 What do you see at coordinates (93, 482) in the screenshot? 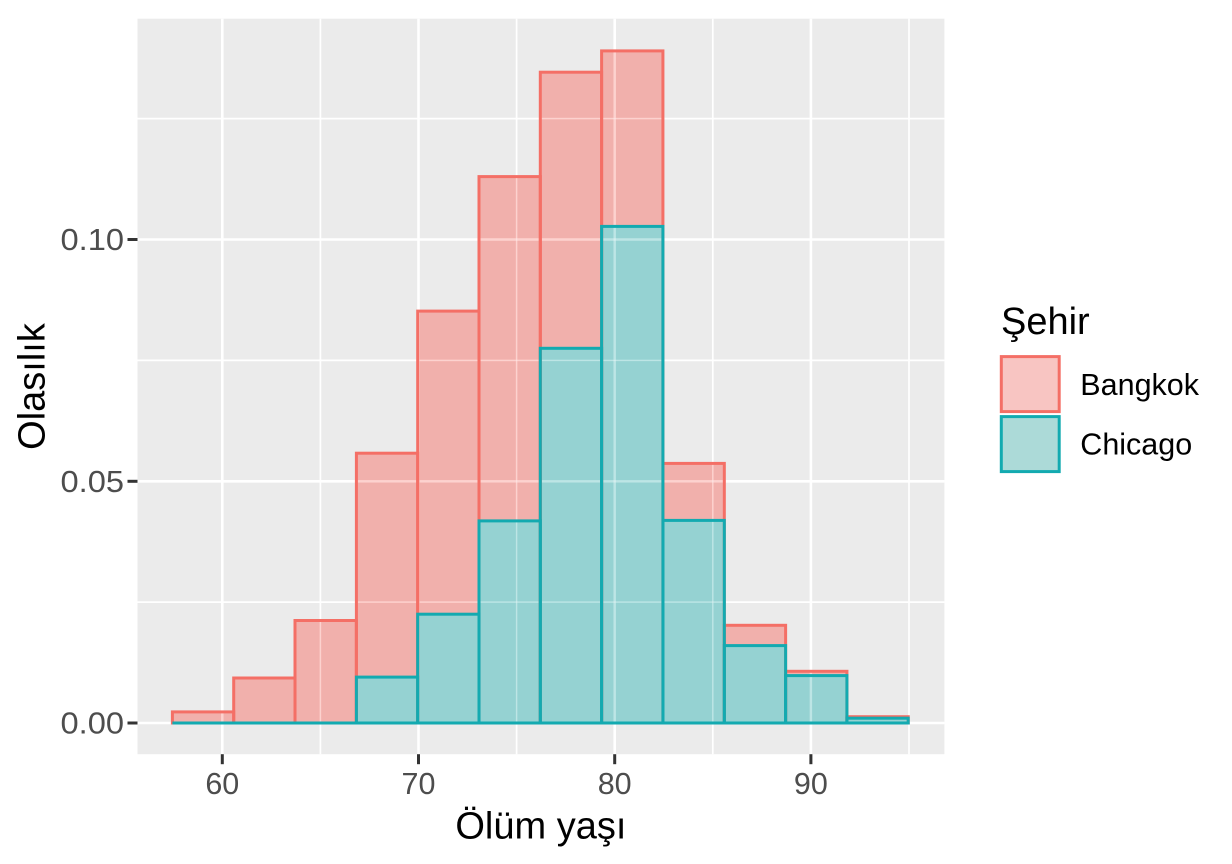
I see `svg-text: 0.05` at bounding box center [93, 482].